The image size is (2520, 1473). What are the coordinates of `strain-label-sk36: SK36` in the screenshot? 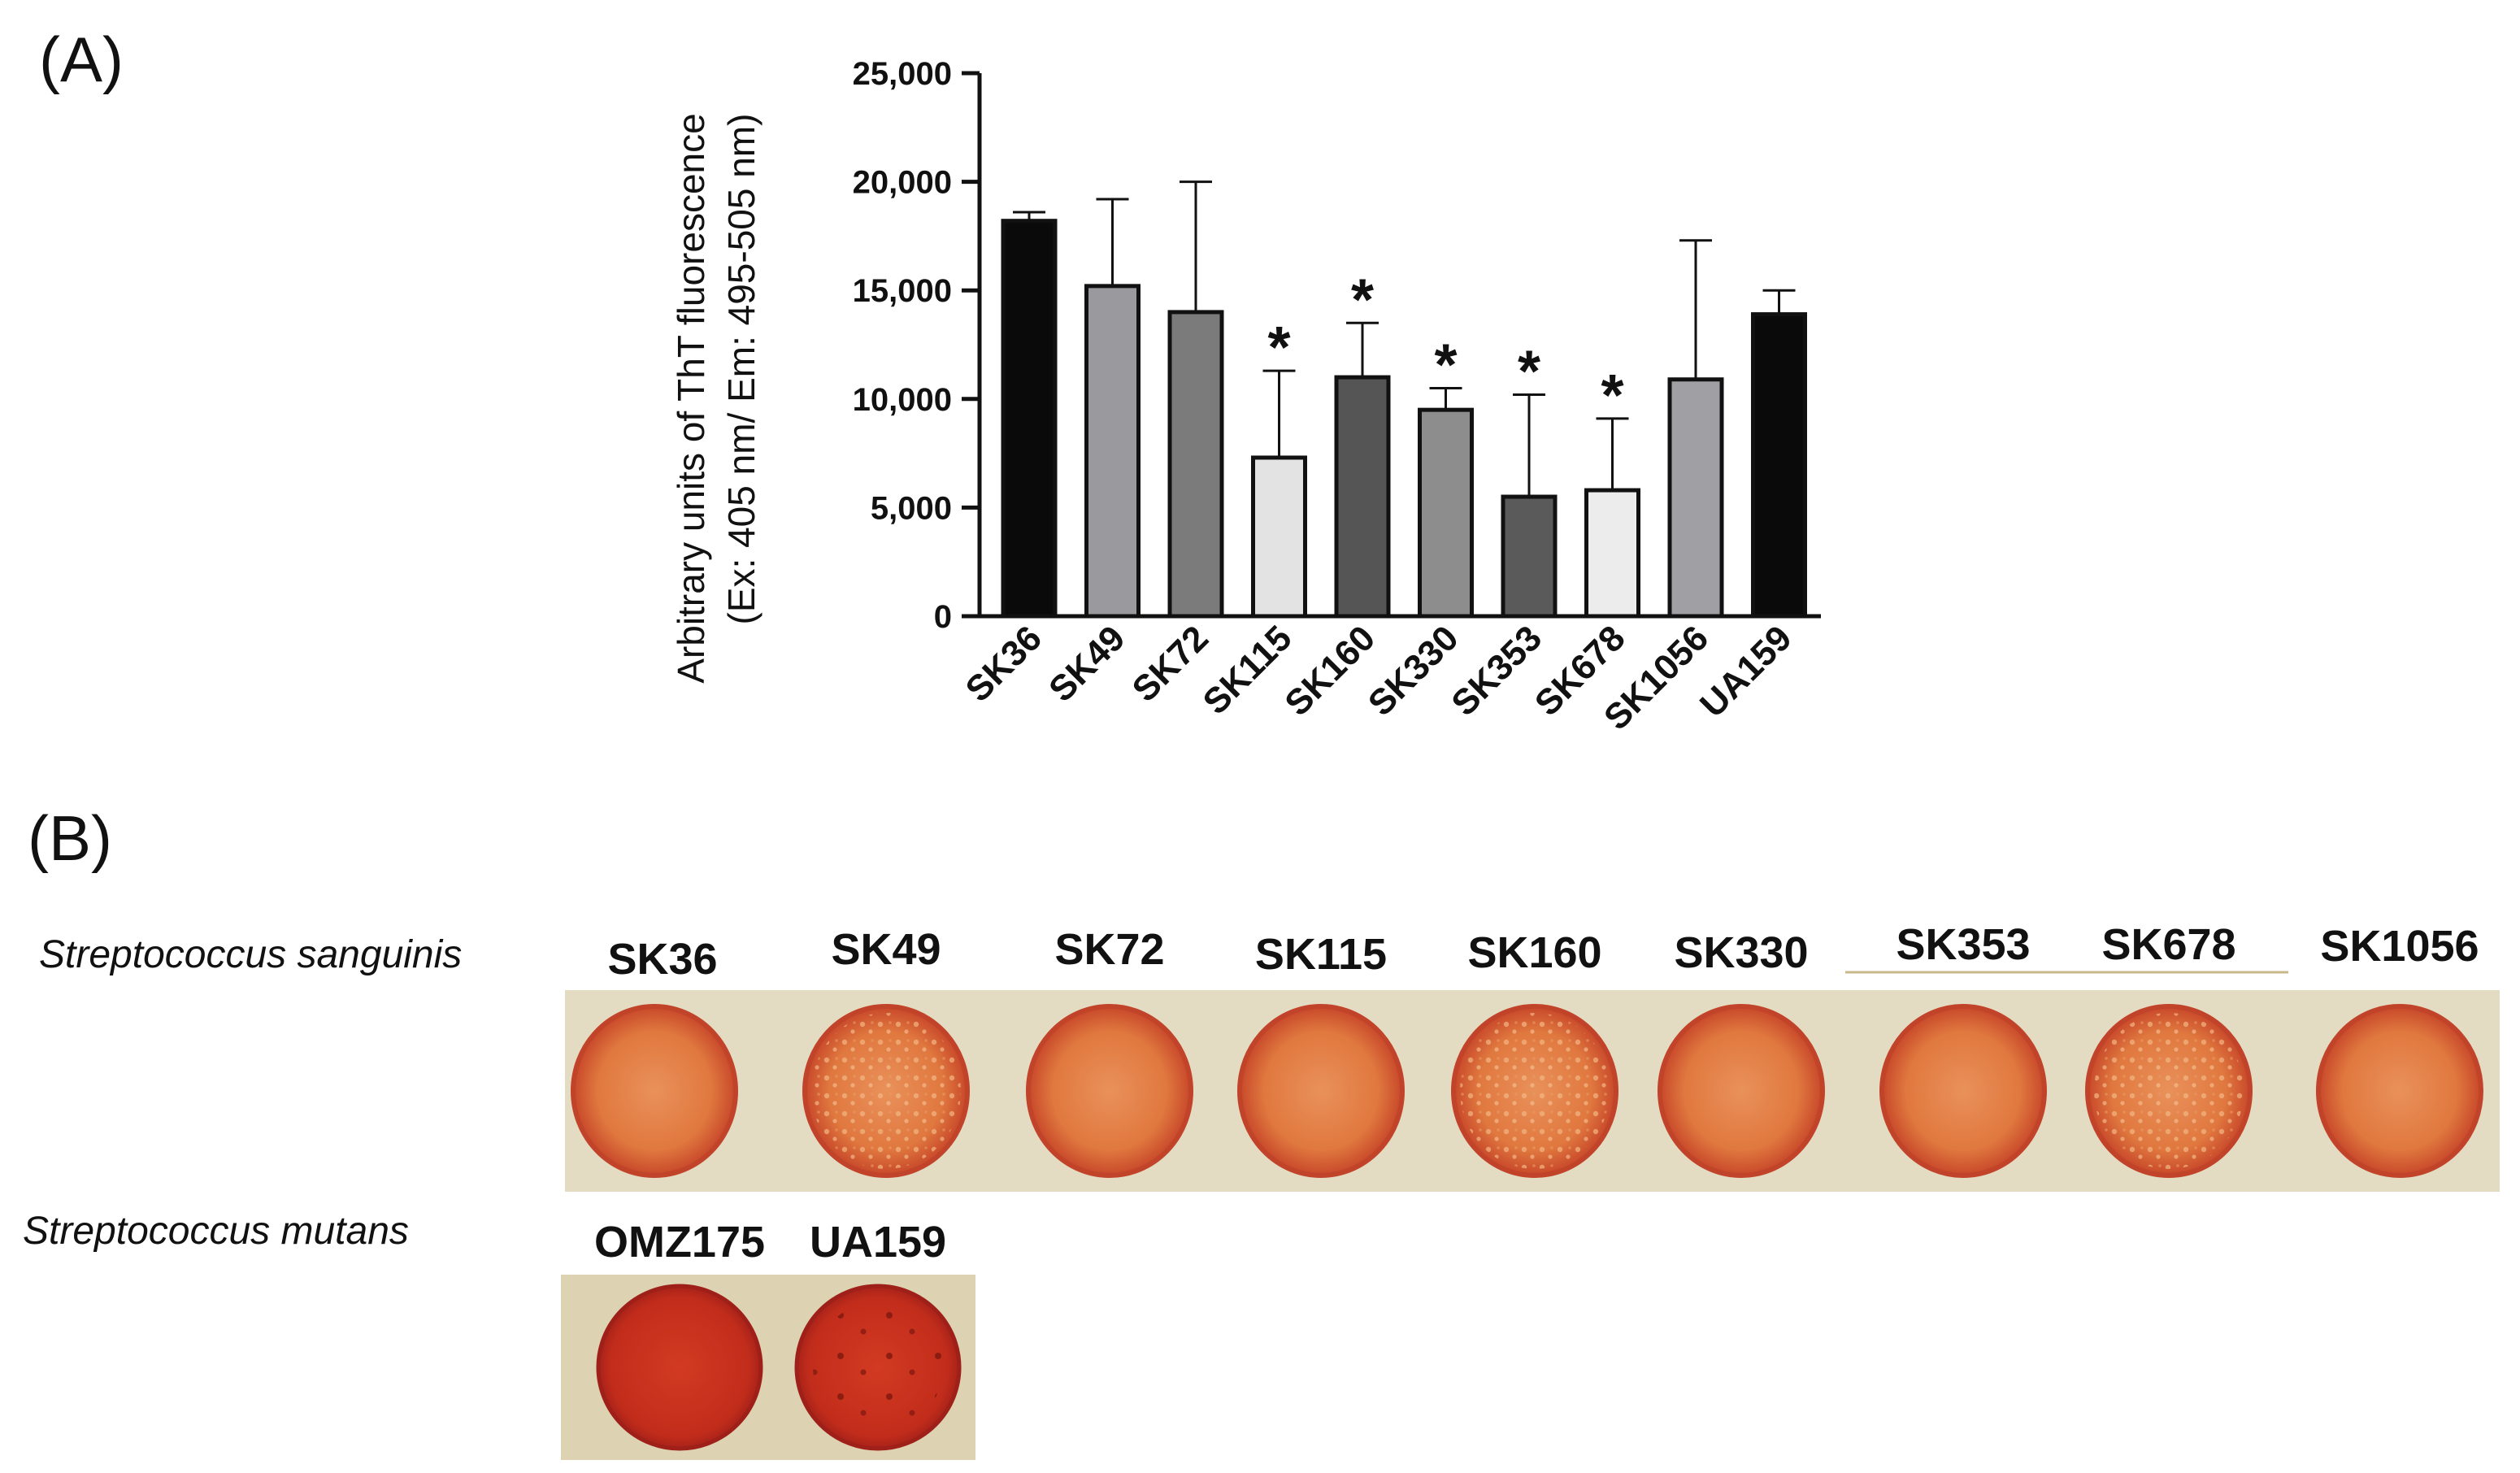 It's located at (662, 959).